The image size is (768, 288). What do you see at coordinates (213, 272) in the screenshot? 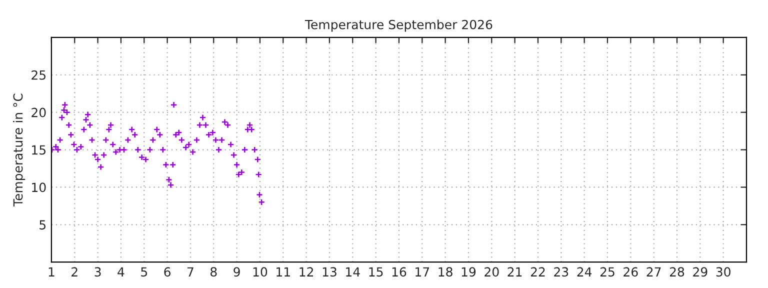
I see `x-tick-label: 8` at bounding box center [213, 272].